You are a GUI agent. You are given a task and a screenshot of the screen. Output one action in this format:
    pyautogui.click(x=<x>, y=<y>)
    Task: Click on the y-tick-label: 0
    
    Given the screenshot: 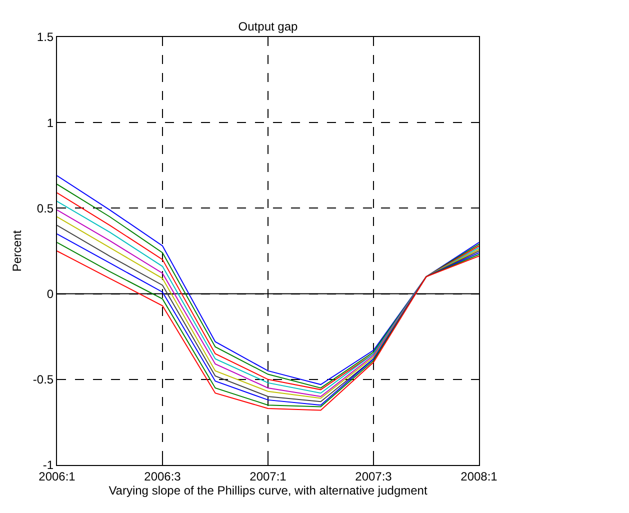 What is the action you would take?
    pyautogui.click(x=50, y=294)
    